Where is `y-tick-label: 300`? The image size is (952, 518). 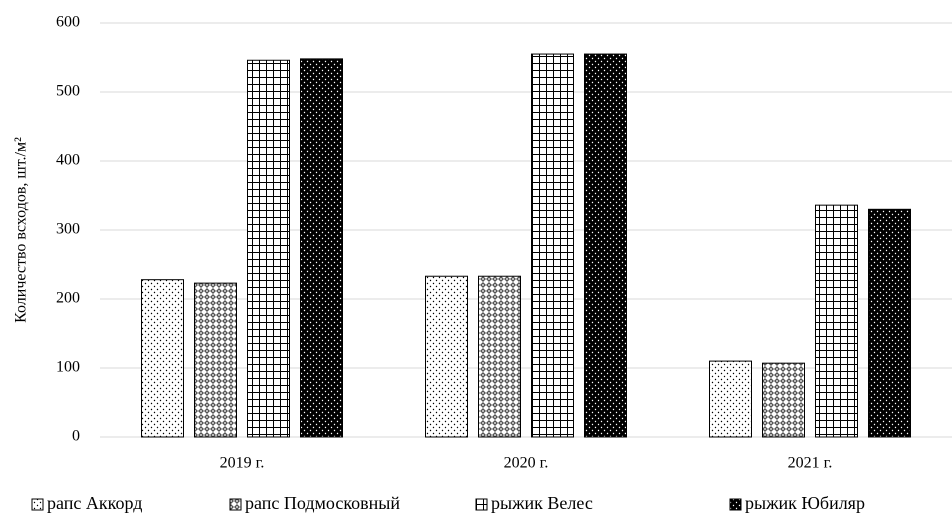 y-tick-label: 300 is located at coordinates (68, 229).